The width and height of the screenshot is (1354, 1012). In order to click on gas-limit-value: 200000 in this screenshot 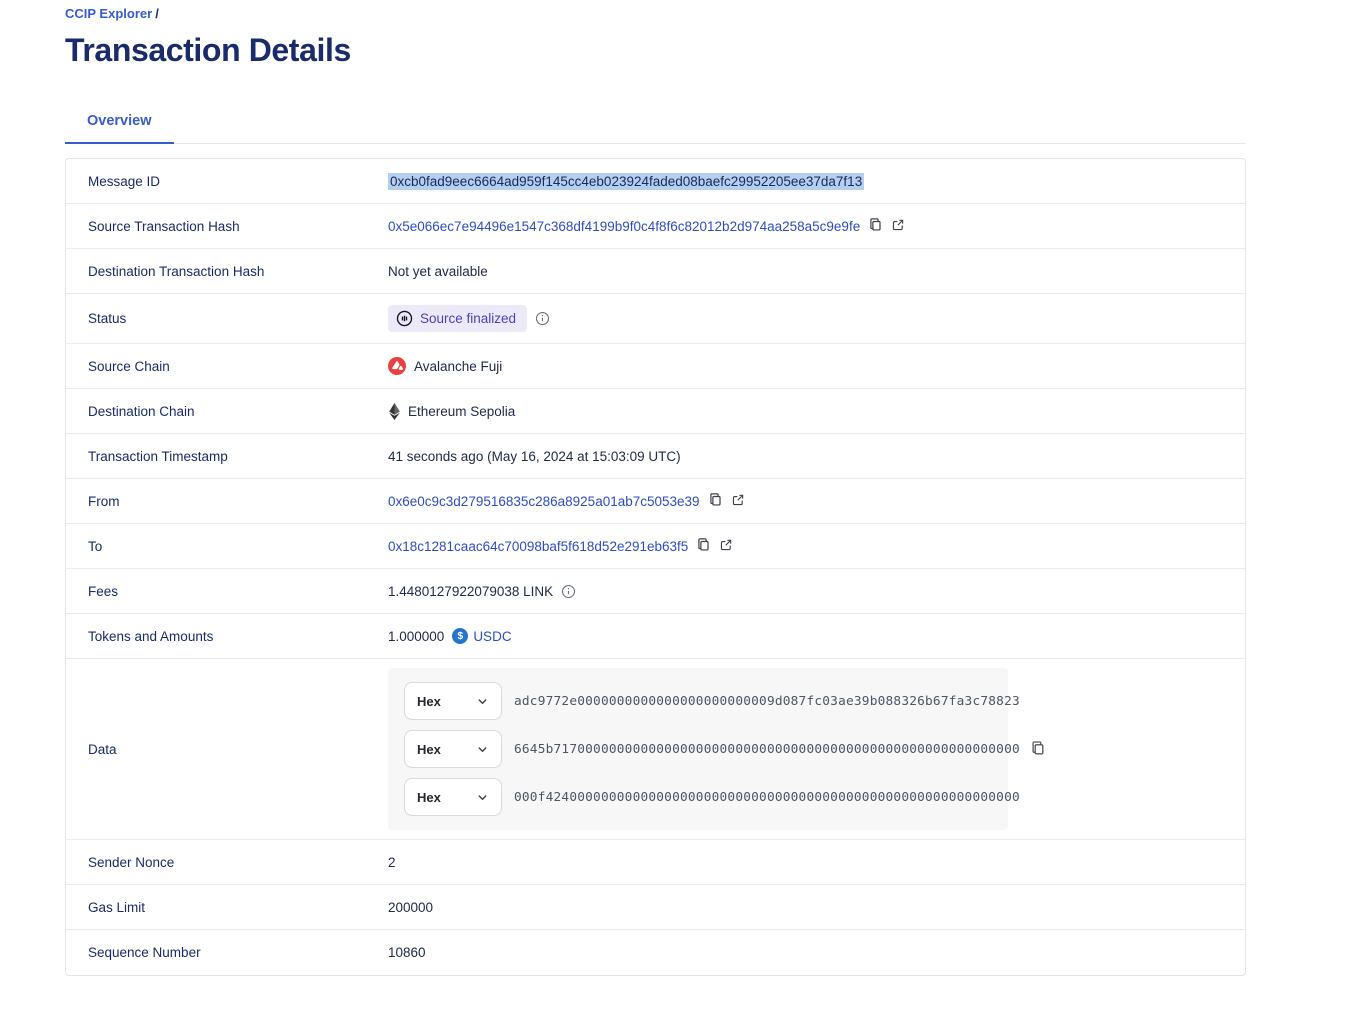, I will do `click(411, 907)`.